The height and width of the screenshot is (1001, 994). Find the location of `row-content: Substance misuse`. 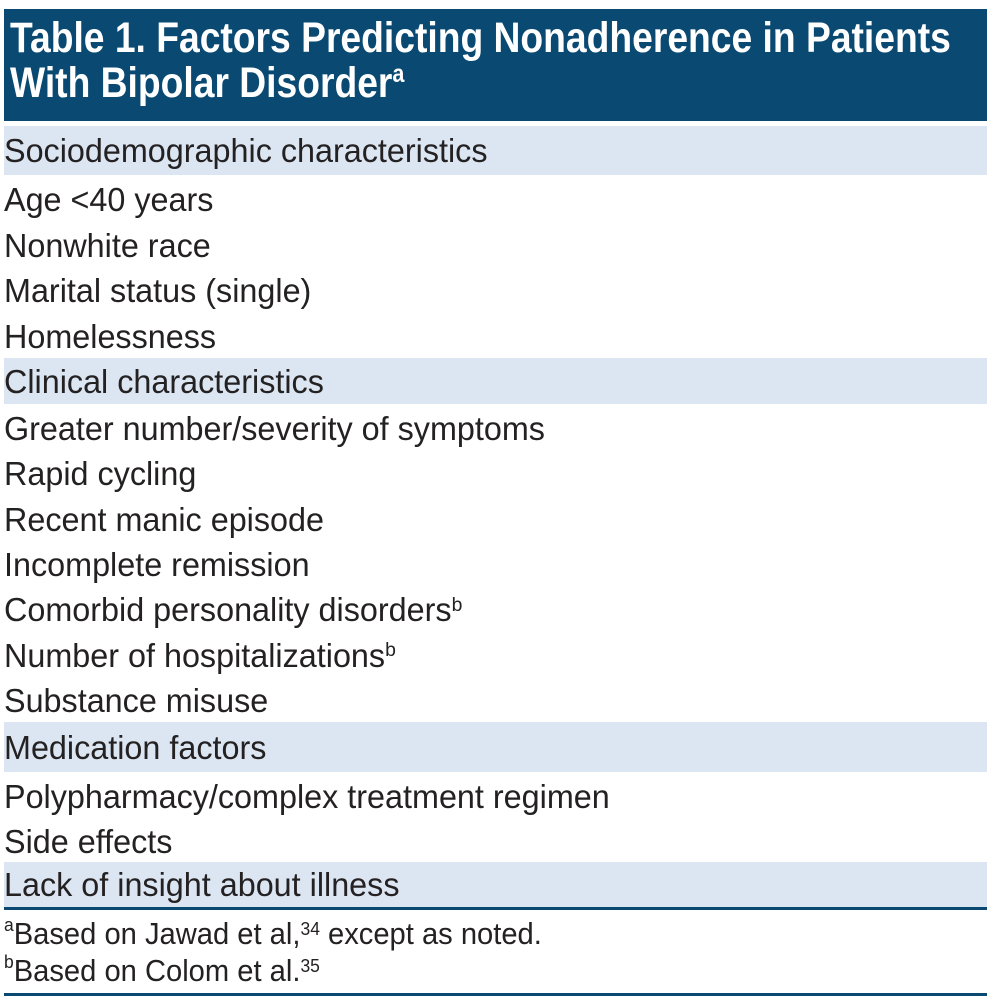

row-content: Substance misuse is located at coordinates (136, 701).